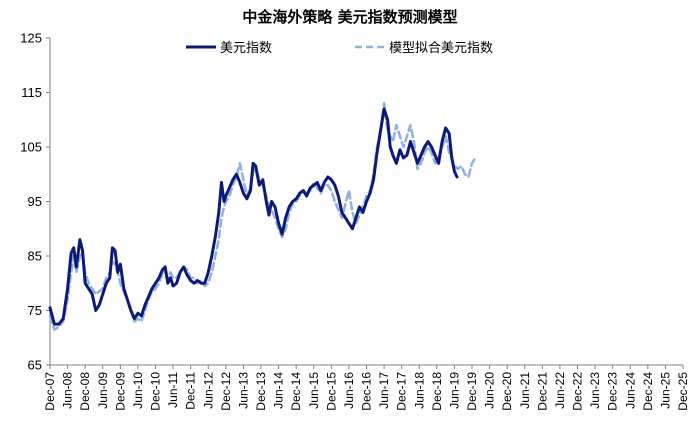 This screenshot has width=700, height=431. Describe the element at coordinates (560, 390) in the screenshot. I see `x-tick-label: Jun-22` at that location.